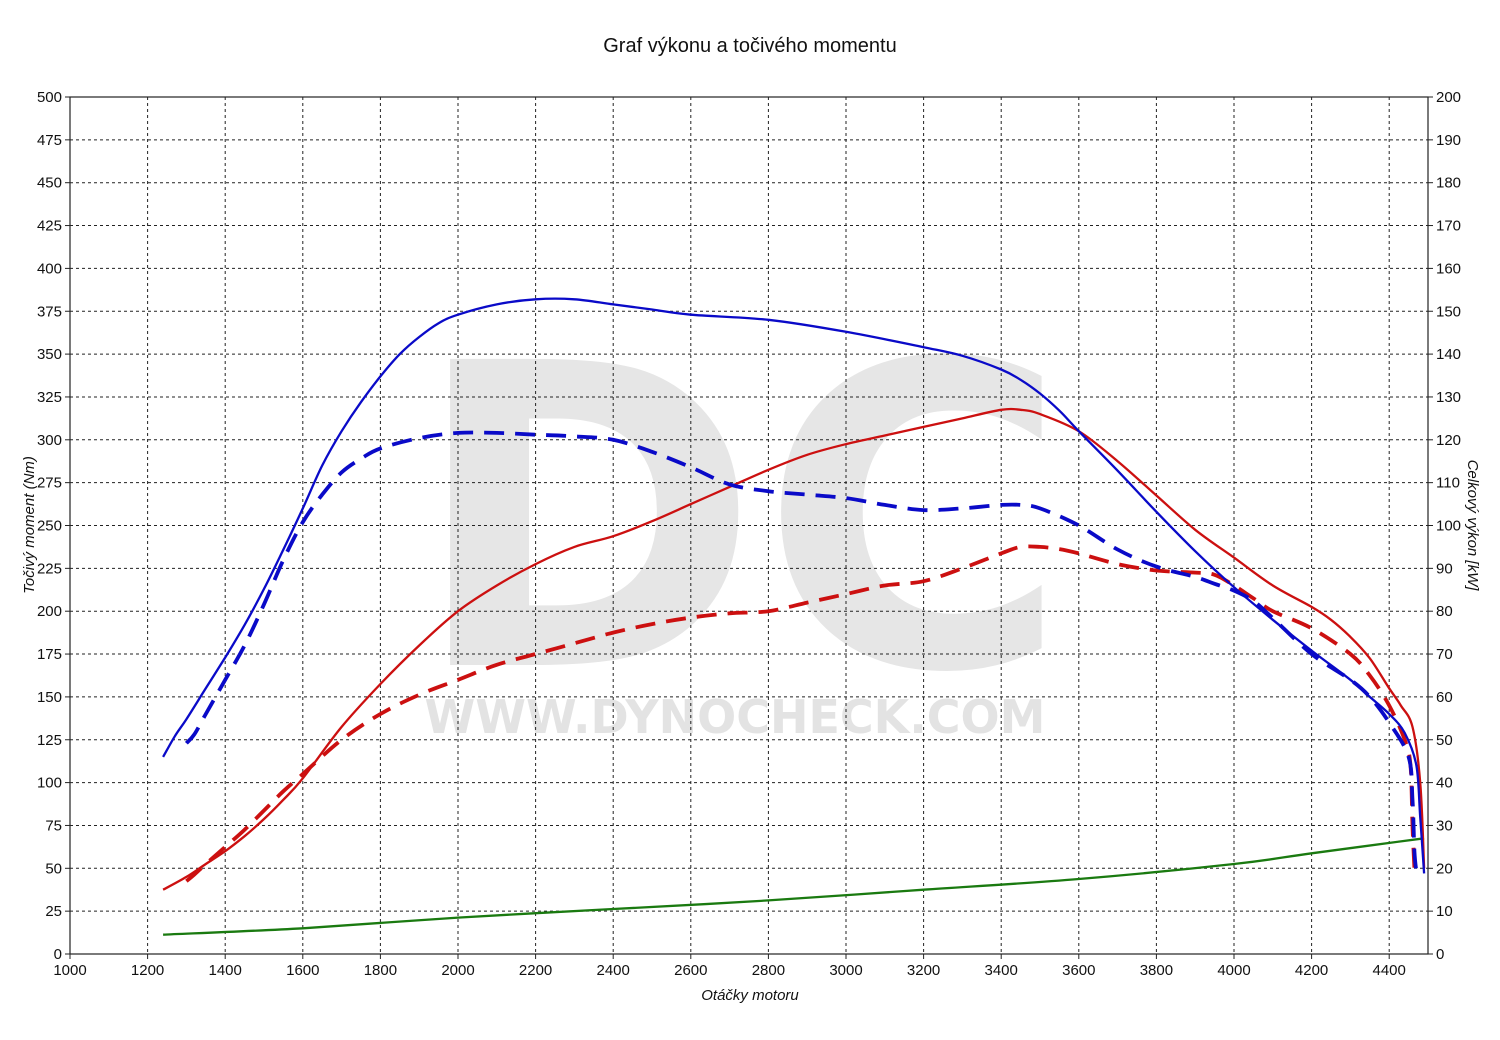  I want to click on y-right-tick-label: 190, so click(1448, 140).